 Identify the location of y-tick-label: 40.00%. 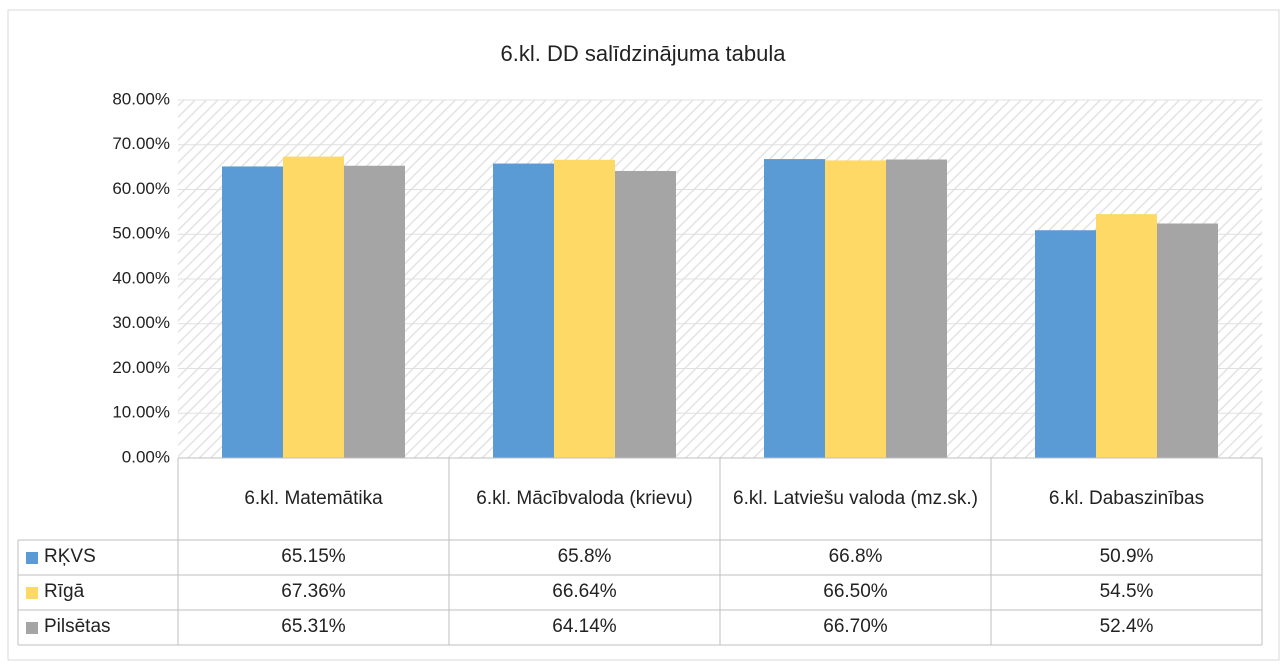
(141, 277).